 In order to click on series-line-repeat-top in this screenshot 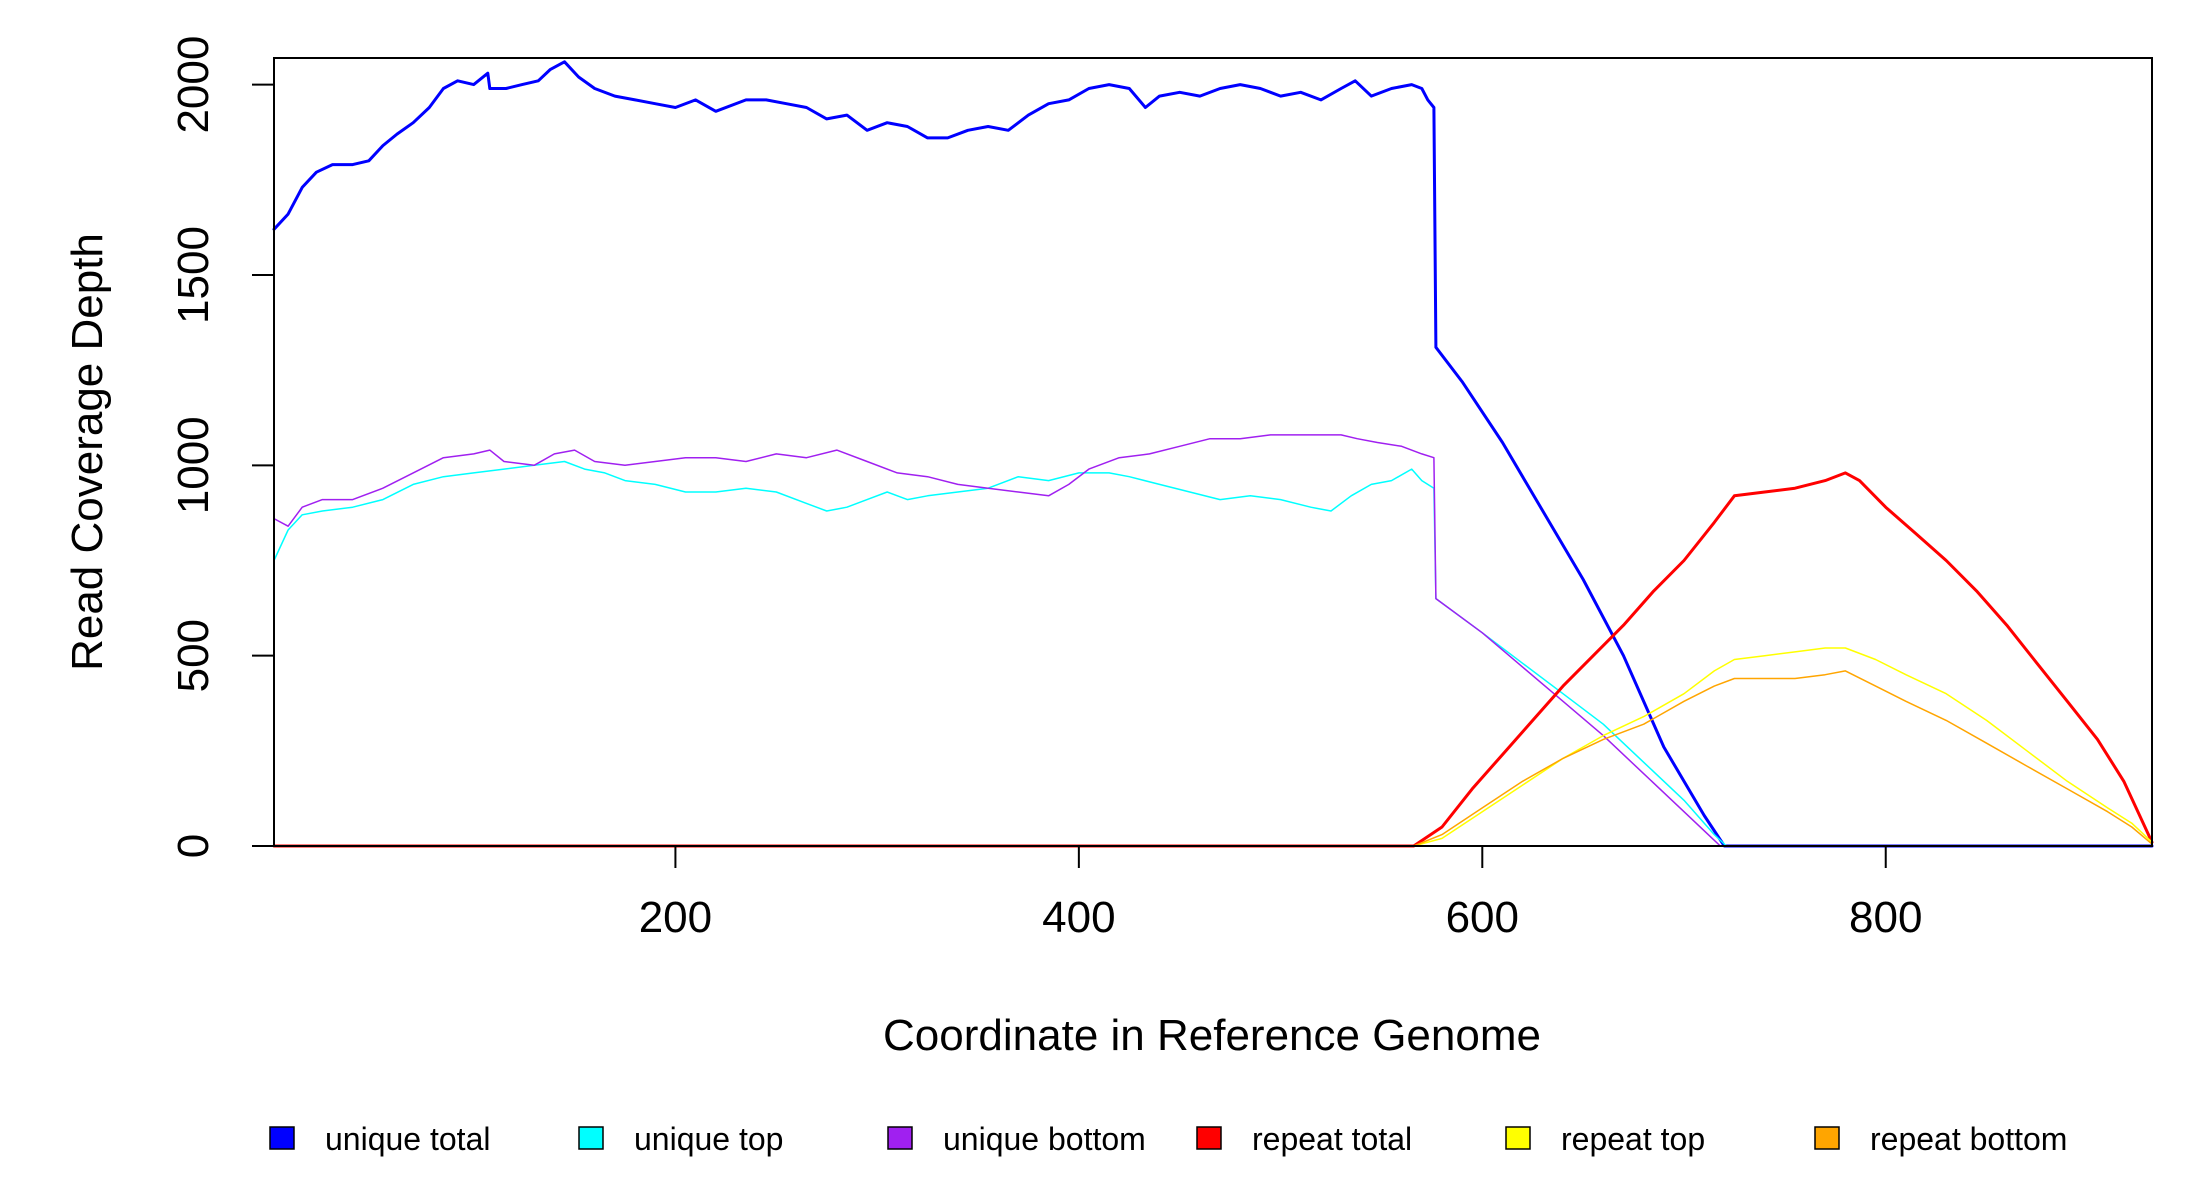, I will do `click(1213, 747)`.